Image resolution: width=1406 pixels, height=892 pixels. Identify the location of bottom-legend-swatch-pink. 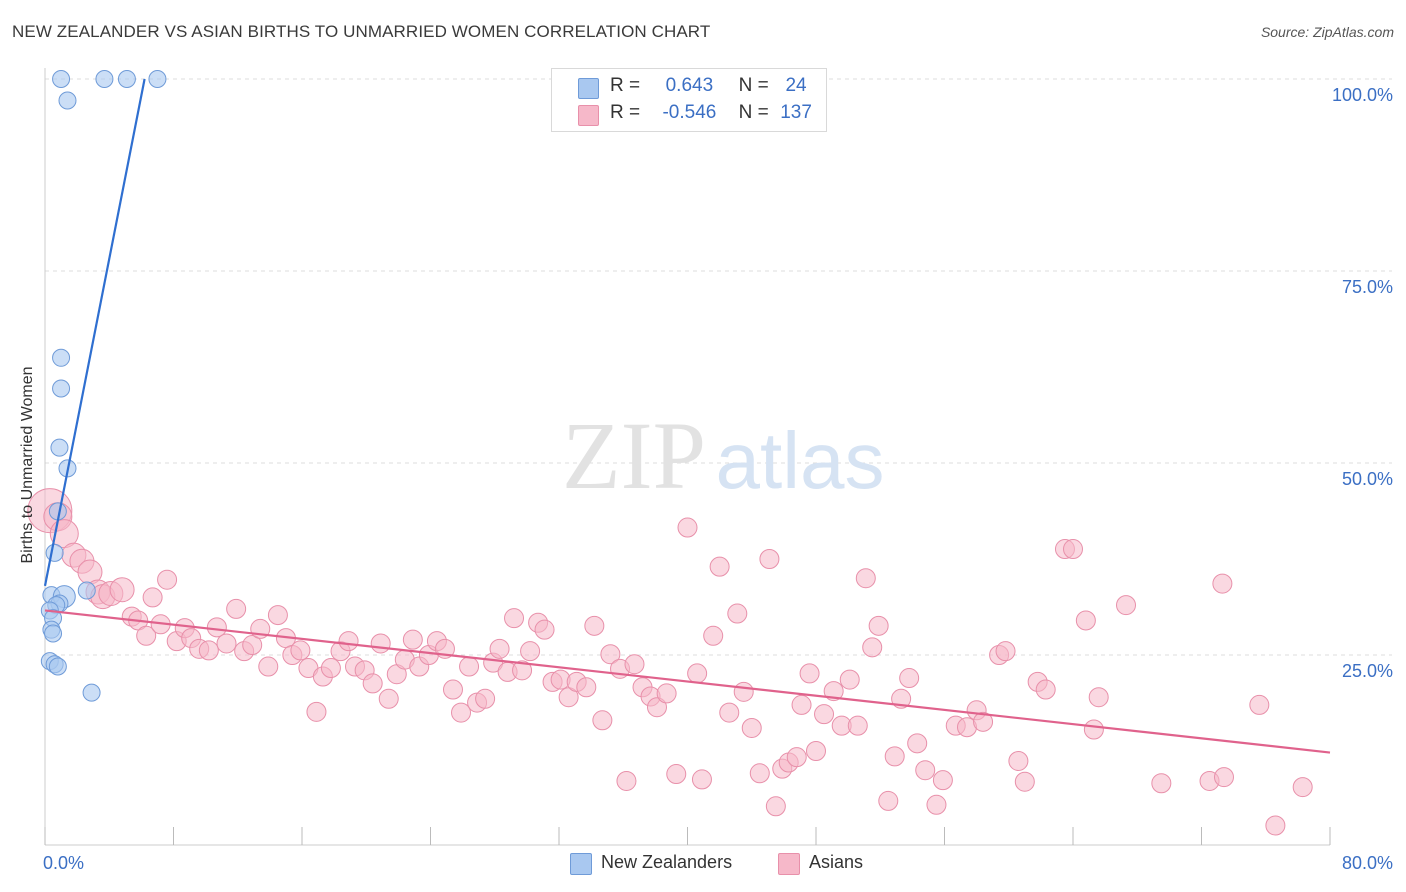
(789, 864).